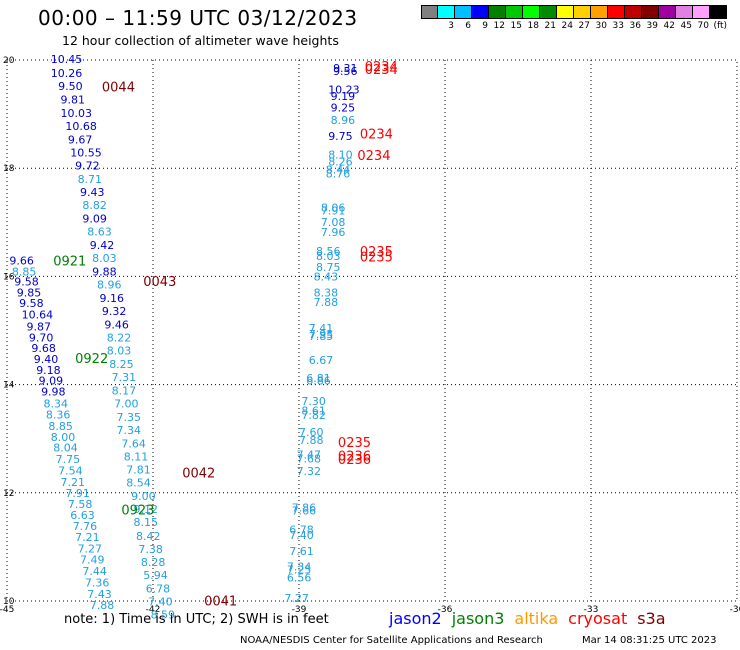 This screenshot has width=740, height=650. What do you see at coordinates (138, 482) in the screenshot?
I see `wave-height-value: 8.54` at bounding box center [138, 482].